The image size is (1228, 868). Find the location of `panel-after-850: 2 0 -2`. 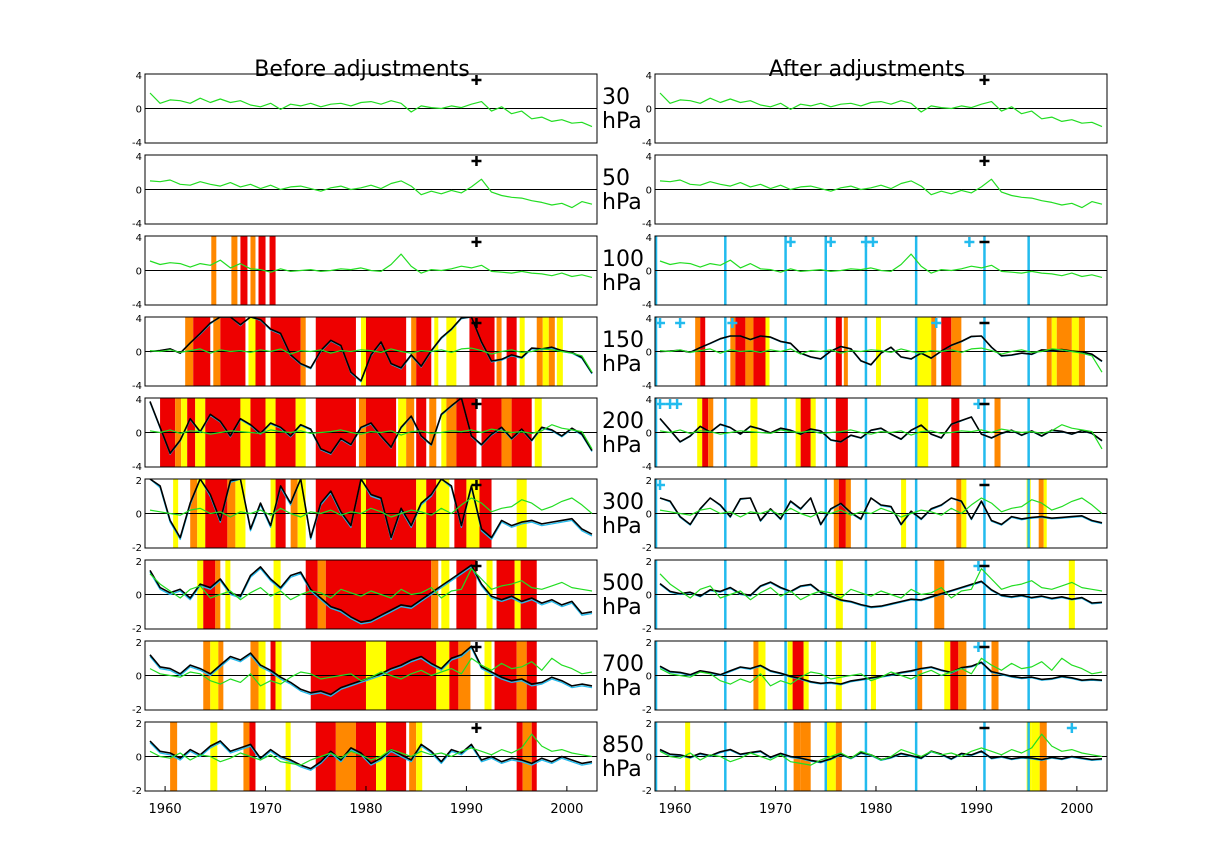

panel-after-850: 2 0 -2 is located at coordinates (875, 758).